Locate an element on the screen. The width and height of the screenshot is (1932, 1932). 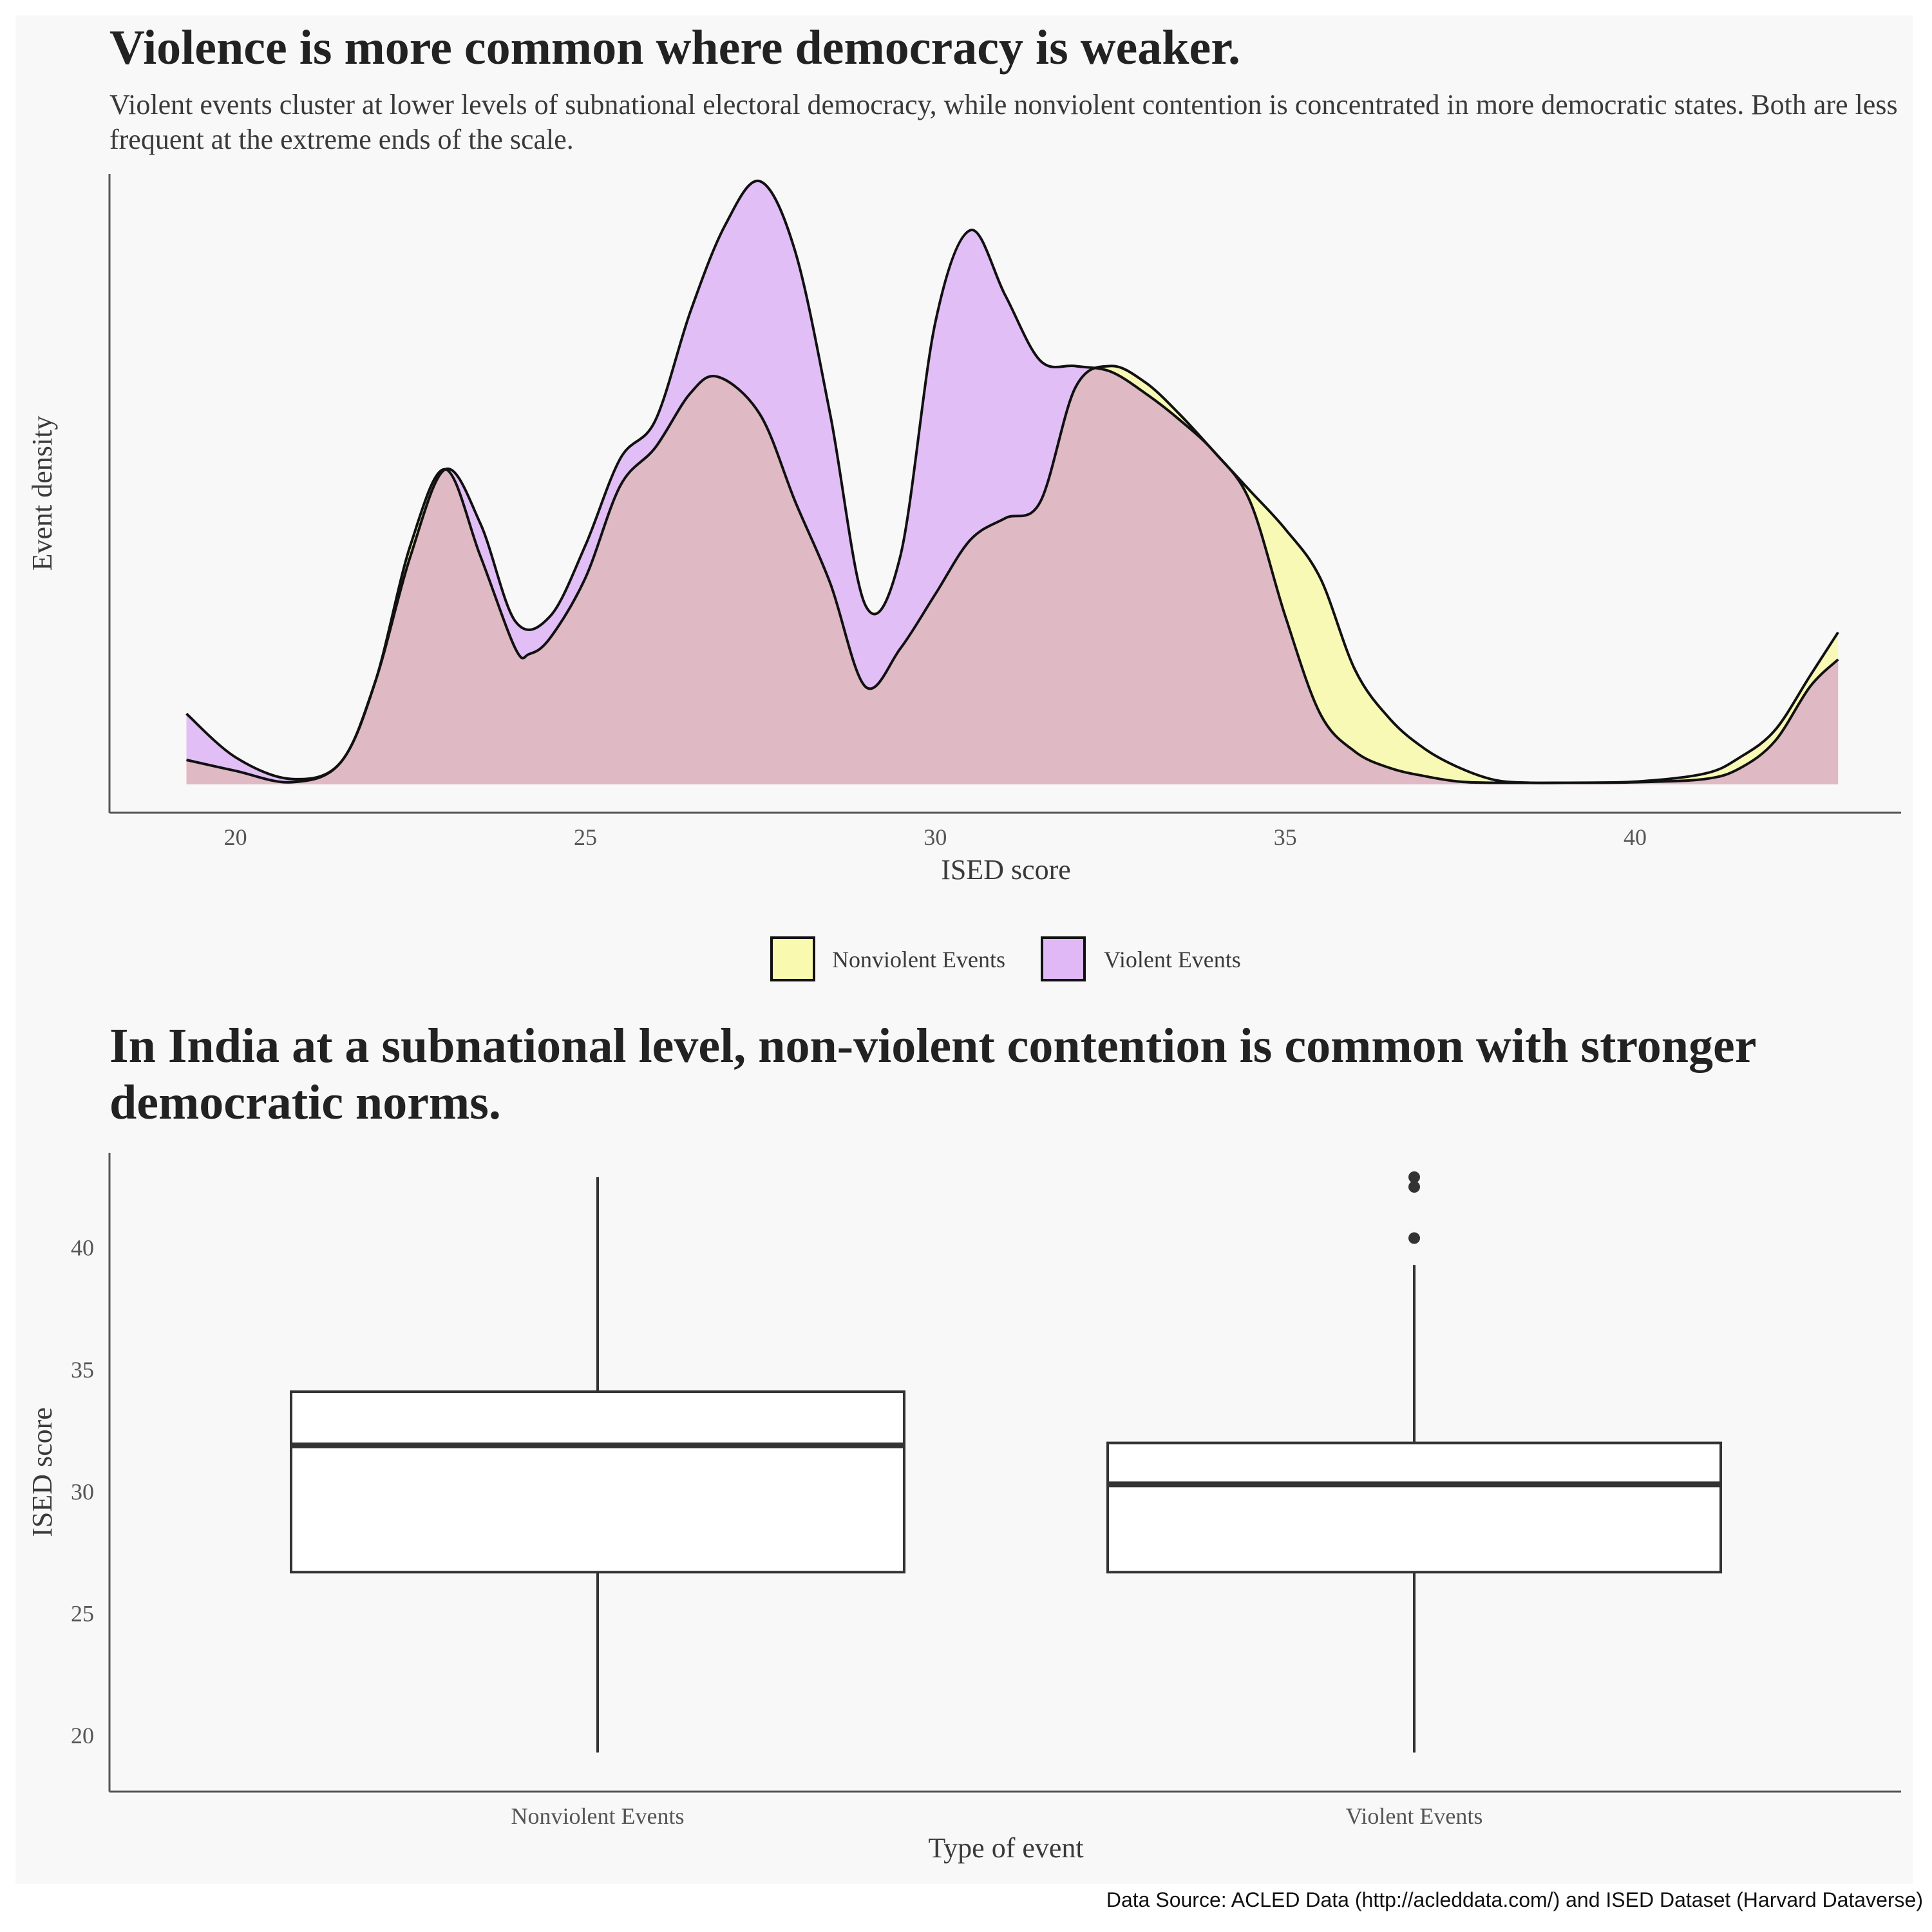
density-x-tick-label: 20 is located at coordinates (235, 837).